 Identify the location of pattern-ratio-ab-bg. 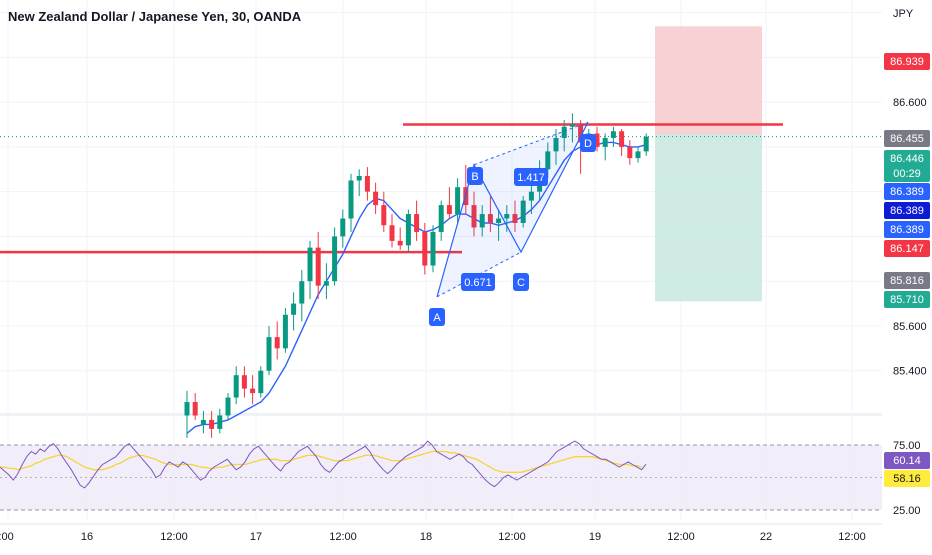
(478, 282).